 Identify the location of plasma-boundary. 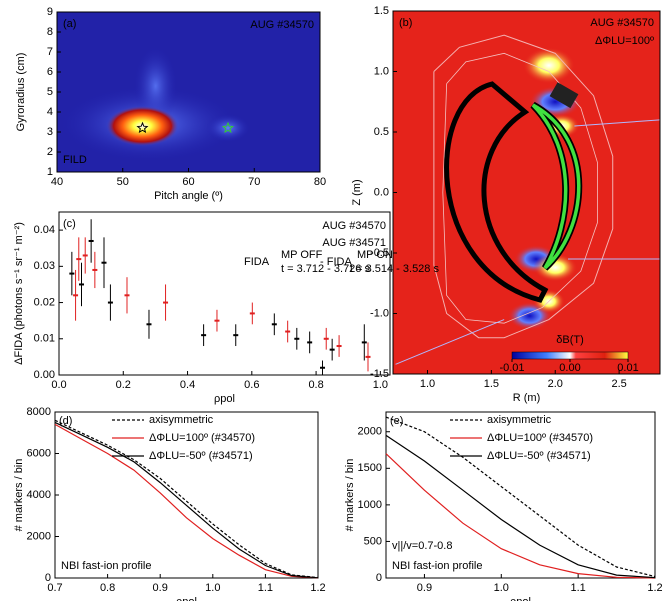
(496, 192).